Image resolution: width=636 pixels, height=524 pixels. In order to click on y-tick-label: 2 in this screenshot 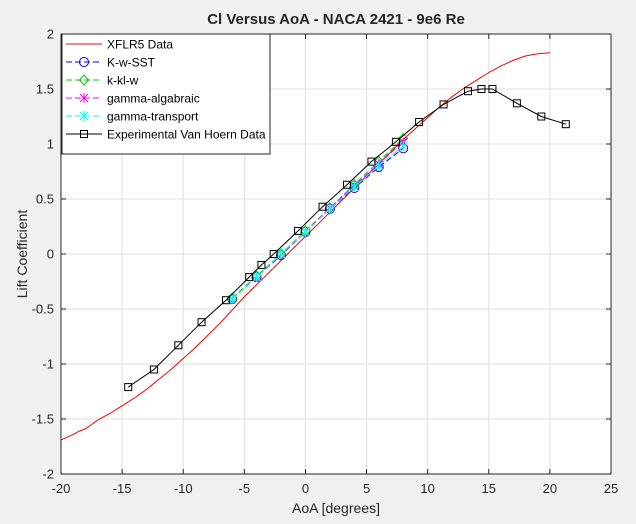, I will do `click(50, 34)`.